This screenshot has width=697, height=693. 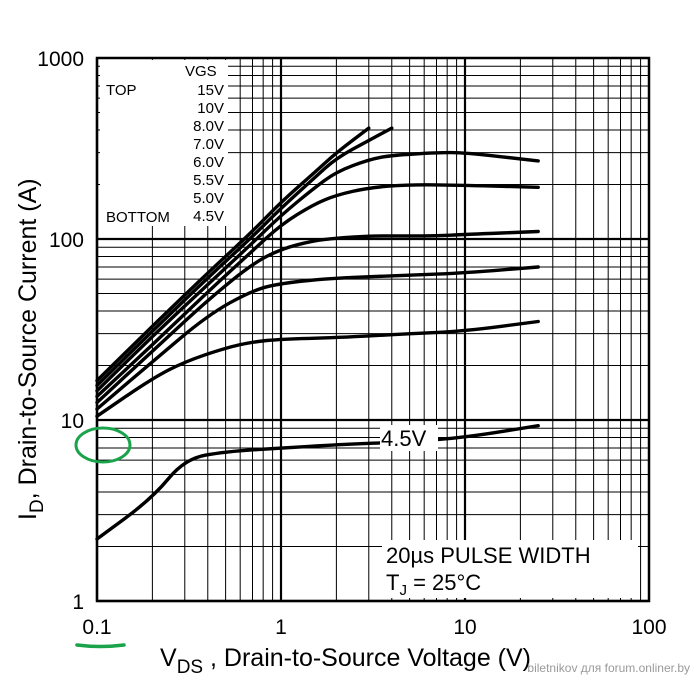 What do you see at coordinates (488, 555) in the screenshot?
I see `pulse-width-note: 20µs PULSE WIDTH` at bounding box center [488, 555].